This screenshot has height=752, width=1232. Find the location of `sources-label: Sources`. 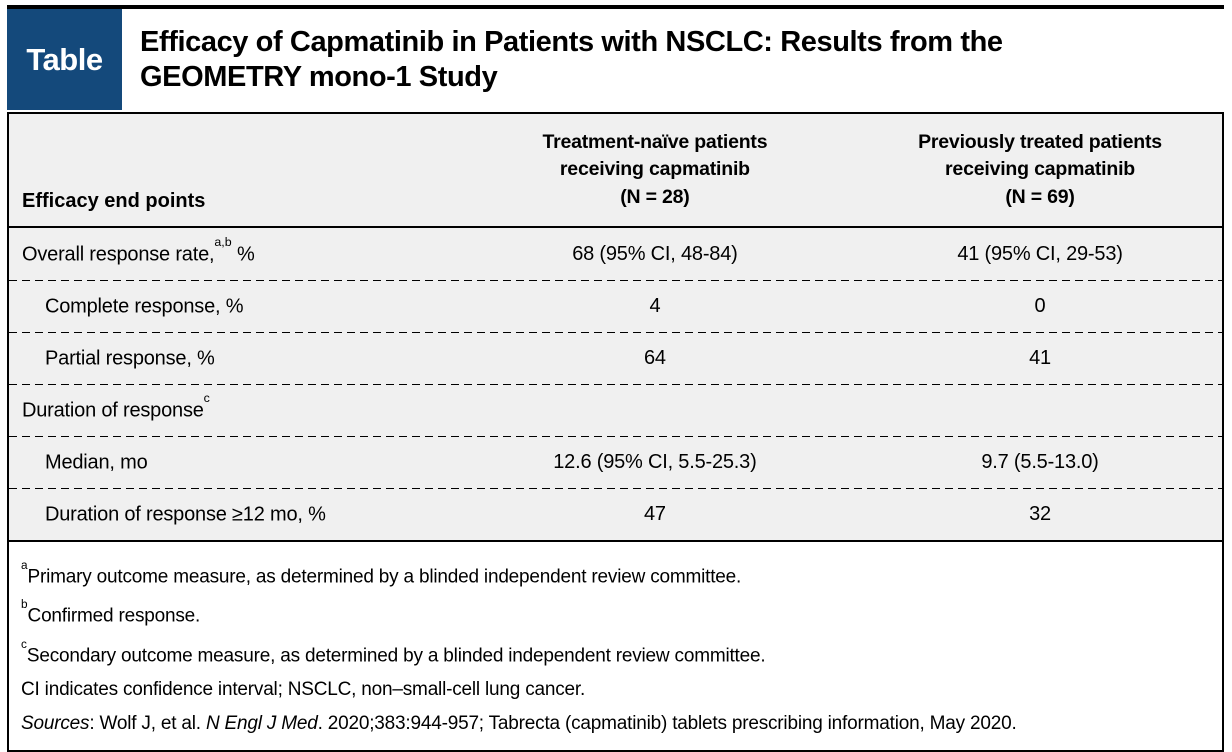

sources-label: Sources is located at coordinates (55, 723).